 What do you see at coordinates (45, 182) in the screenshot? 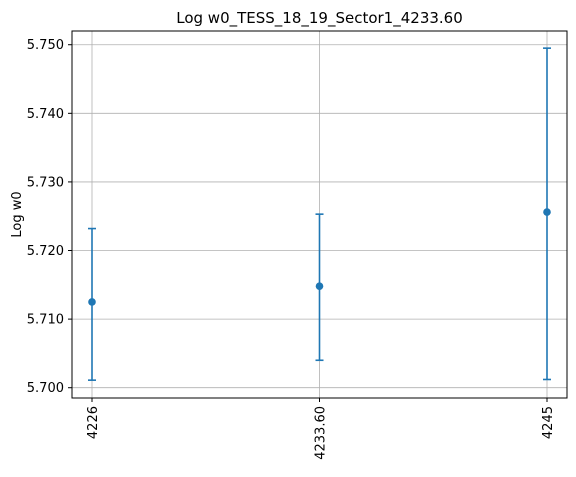
I see `y-tick-label: 5.730` at bounding box center [45, 182].